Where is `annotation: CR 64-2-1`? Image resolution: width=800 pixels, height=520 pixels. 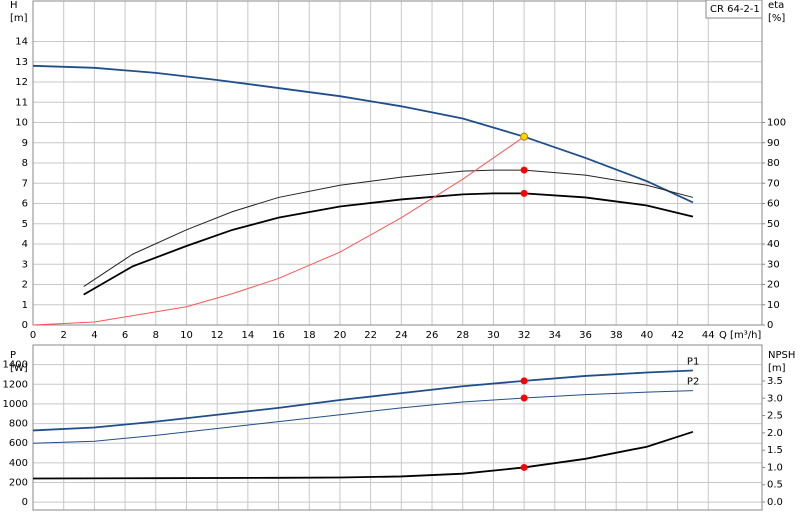 annotation: CR 64-2-1 is located at coordinates (735, 9).